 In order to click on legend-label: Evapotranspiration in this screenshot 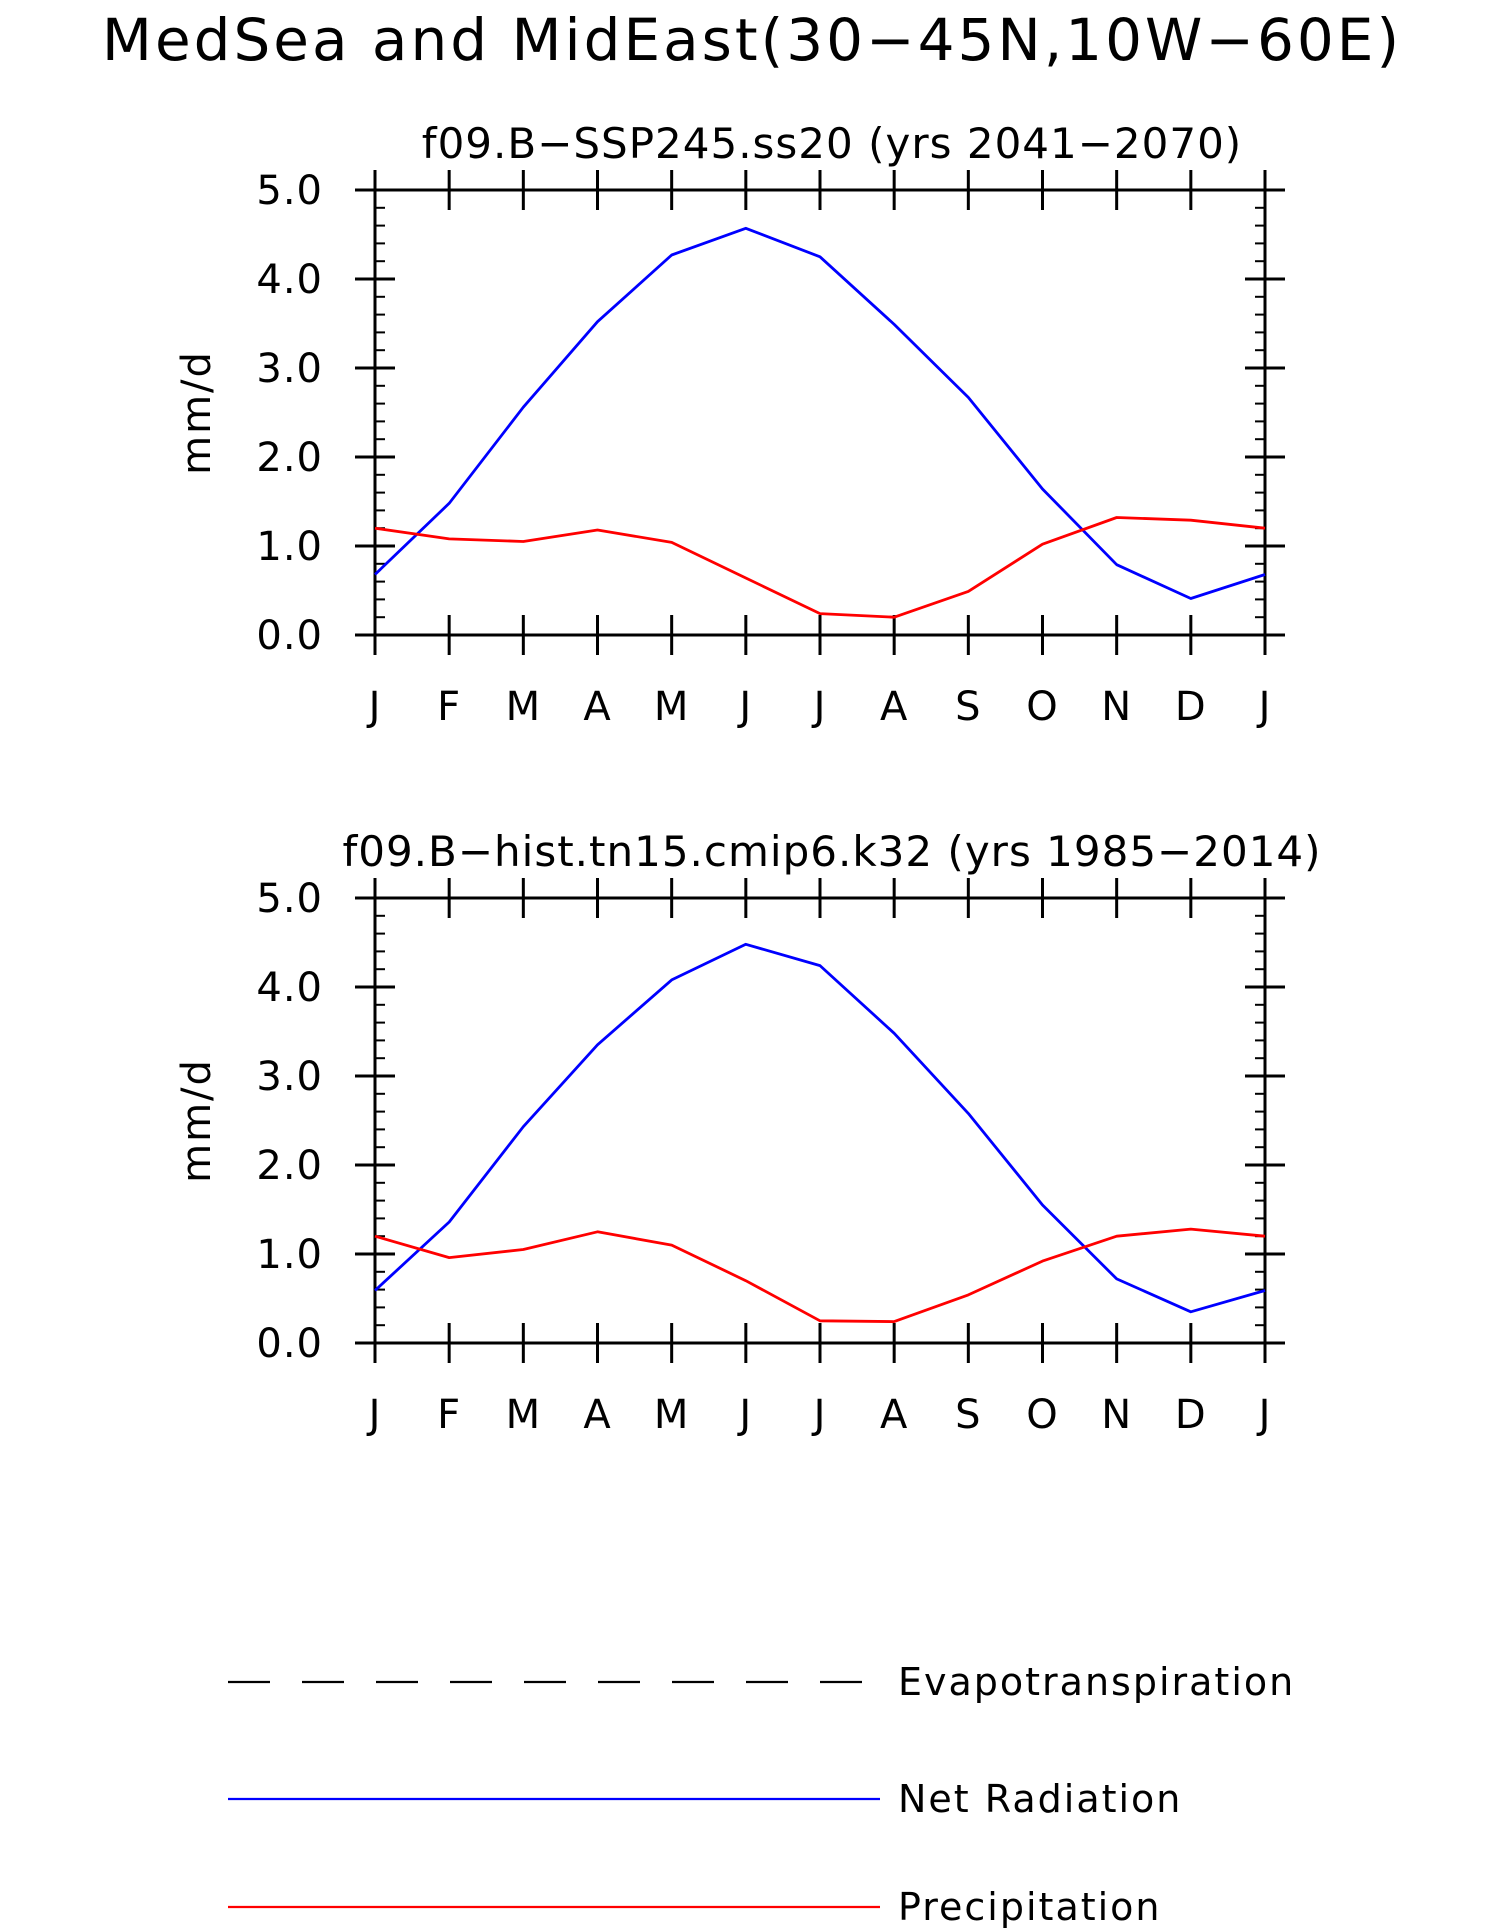, I will do `click(1096, 1682)`.